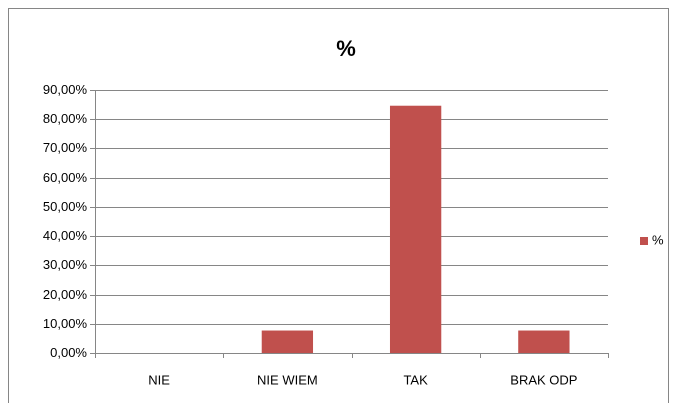 Image resolution: width=673 pixels, height=403 pixels. Describe the element at coordinates (65, 264) in the screenshot. I see `y-tick-label: 30,00%` at that location.